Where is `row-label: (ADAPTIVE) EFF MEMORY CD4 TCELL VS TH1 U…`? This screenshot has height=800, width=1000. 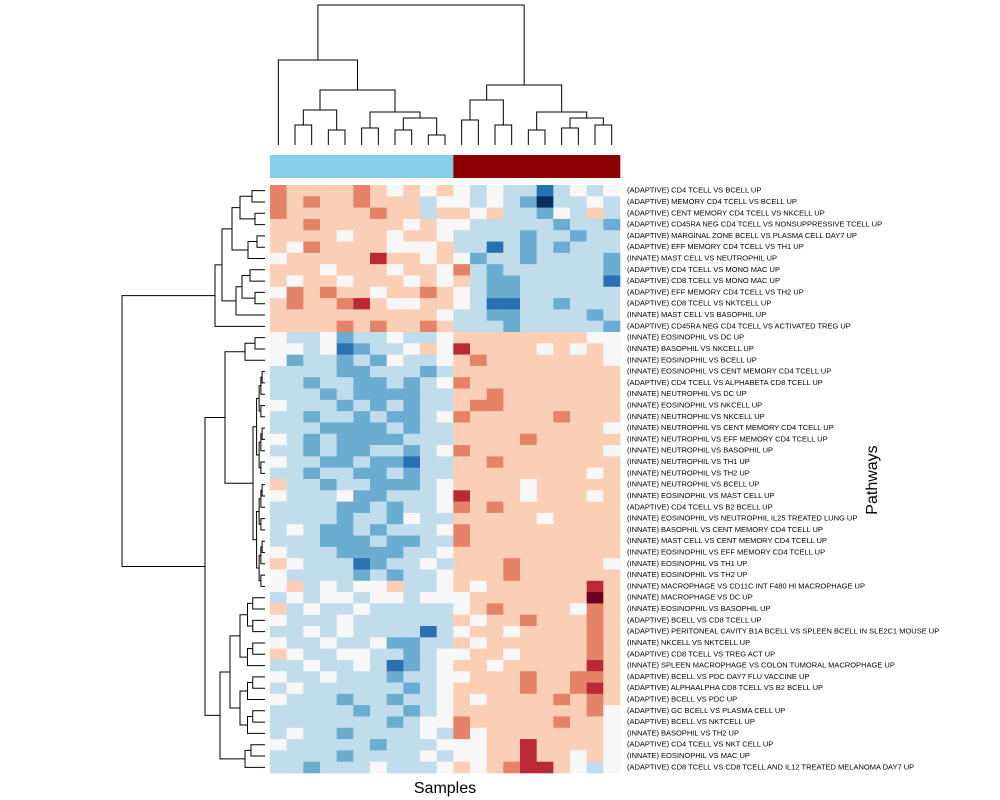
row-label: (ADAPTIVE) EFF MEMORY CD4 TCELL VS TH1 U… is located at coordinates (715, 246).